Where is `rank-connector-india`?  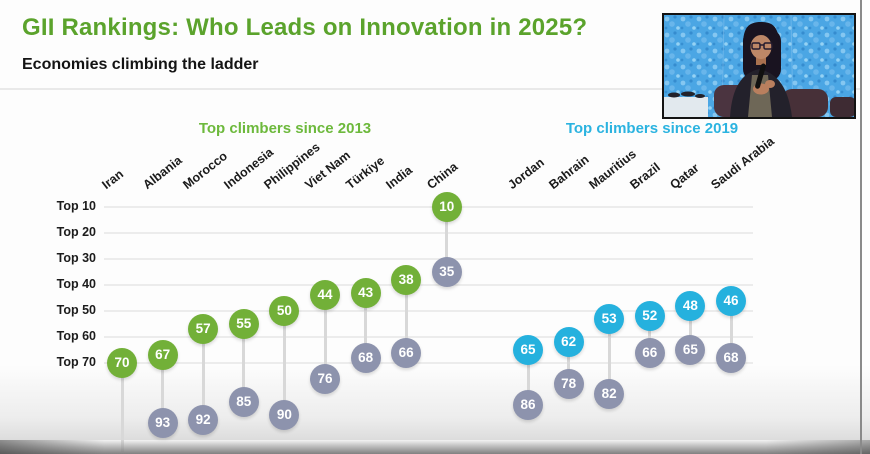 rank-connector-india is located at coordinates (406, 316).